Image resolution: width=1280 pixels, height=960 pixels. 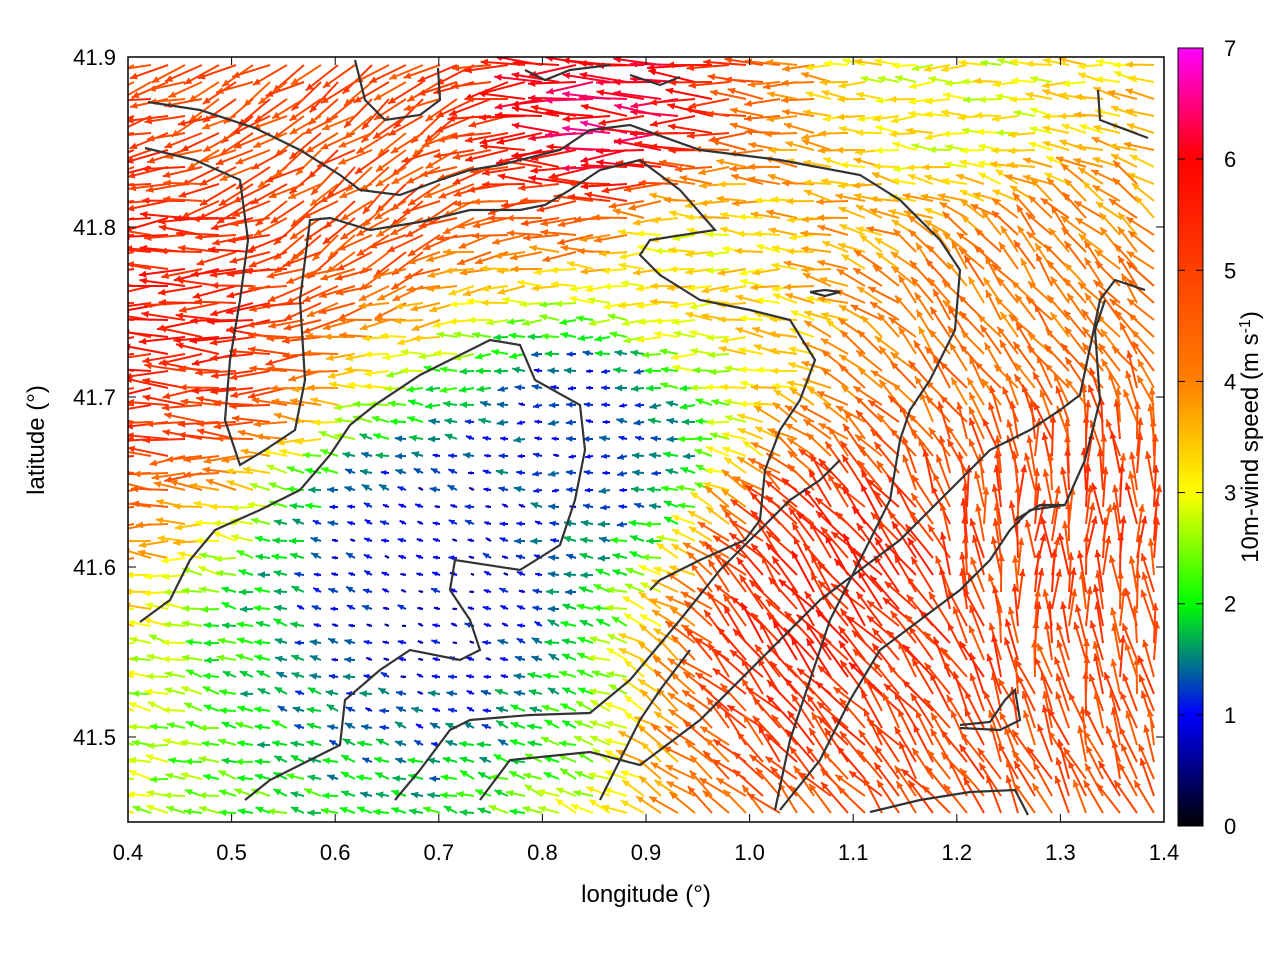 I want to click on x-tick-label: 0.5, so click(x=231, y=852).